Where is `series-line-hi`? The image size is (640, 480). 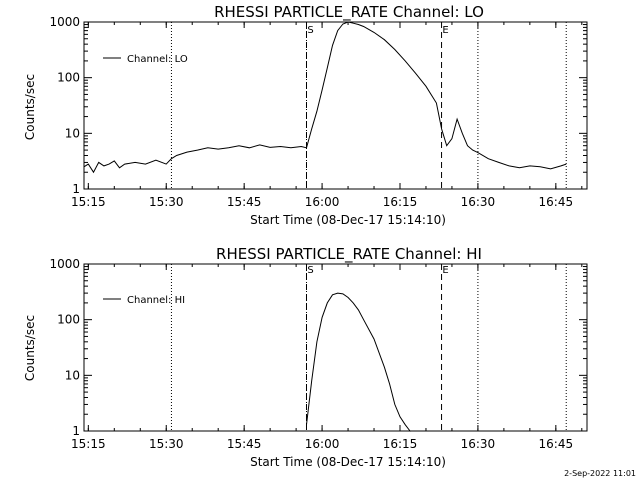 series-line-hi is located at coordinates (358, 362).